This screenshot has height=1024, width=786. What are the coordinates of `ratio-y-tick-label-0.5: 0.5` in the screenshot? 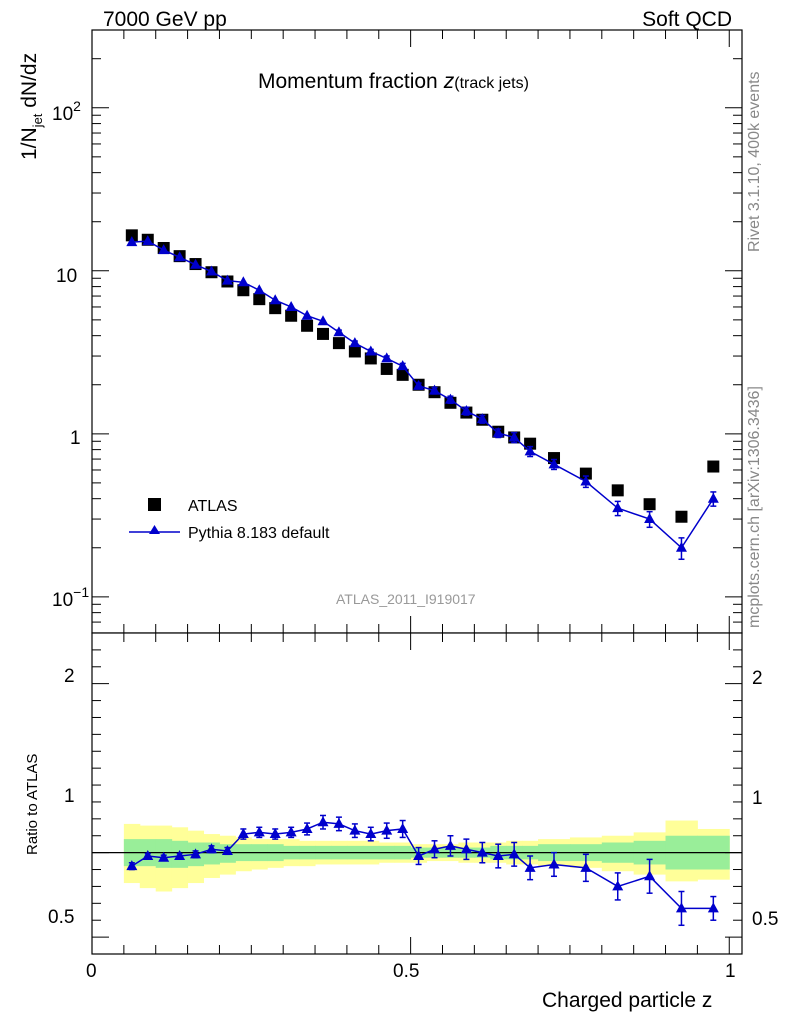 It's located at (61, 917).